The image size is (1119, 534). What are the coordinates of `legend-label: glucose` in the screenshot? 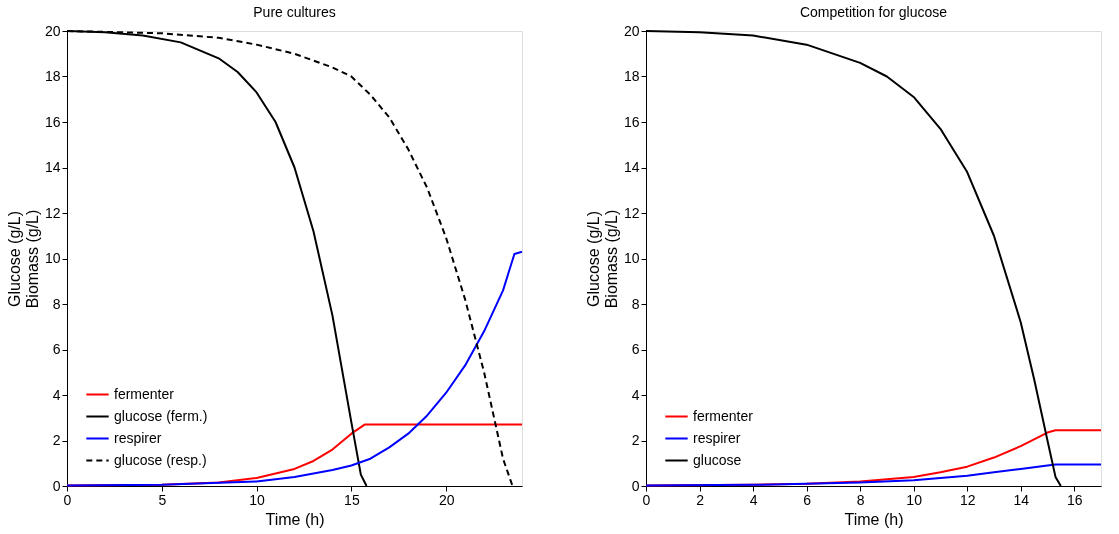 It's located at (717, 459).